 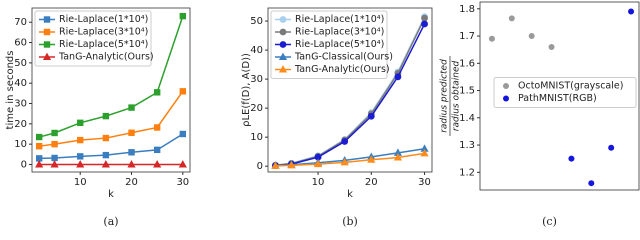 What do you see at coordinates (445, 96) in the screenshot?
I see `y-axis-label-top: radius predicted` at bounding box center [445, 96].